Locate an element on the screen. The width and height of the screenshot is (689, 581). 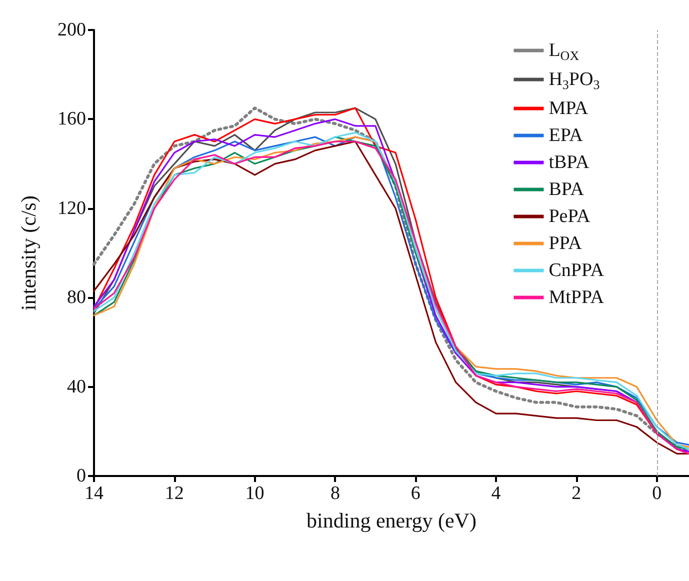
legend-label: MPA is located at coordinates (568, 108).